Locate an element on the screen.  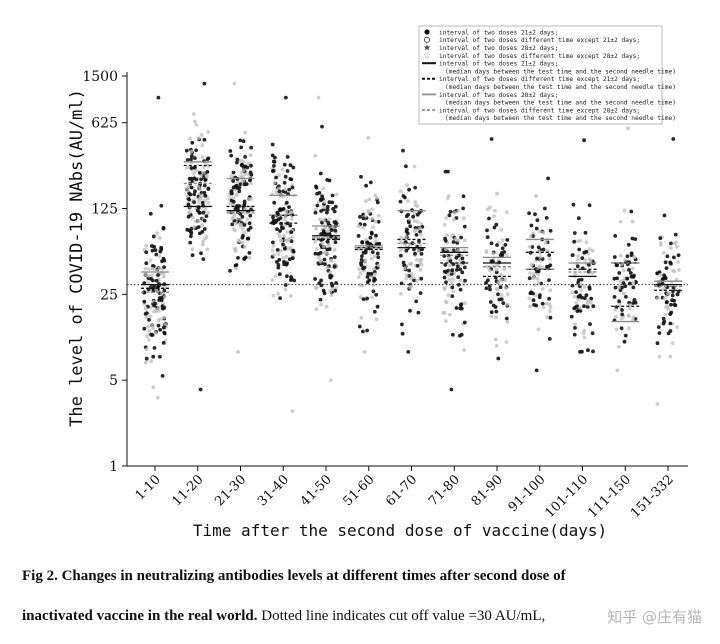
x-tick-label: 91-100 is located at coordinates (527, 493).